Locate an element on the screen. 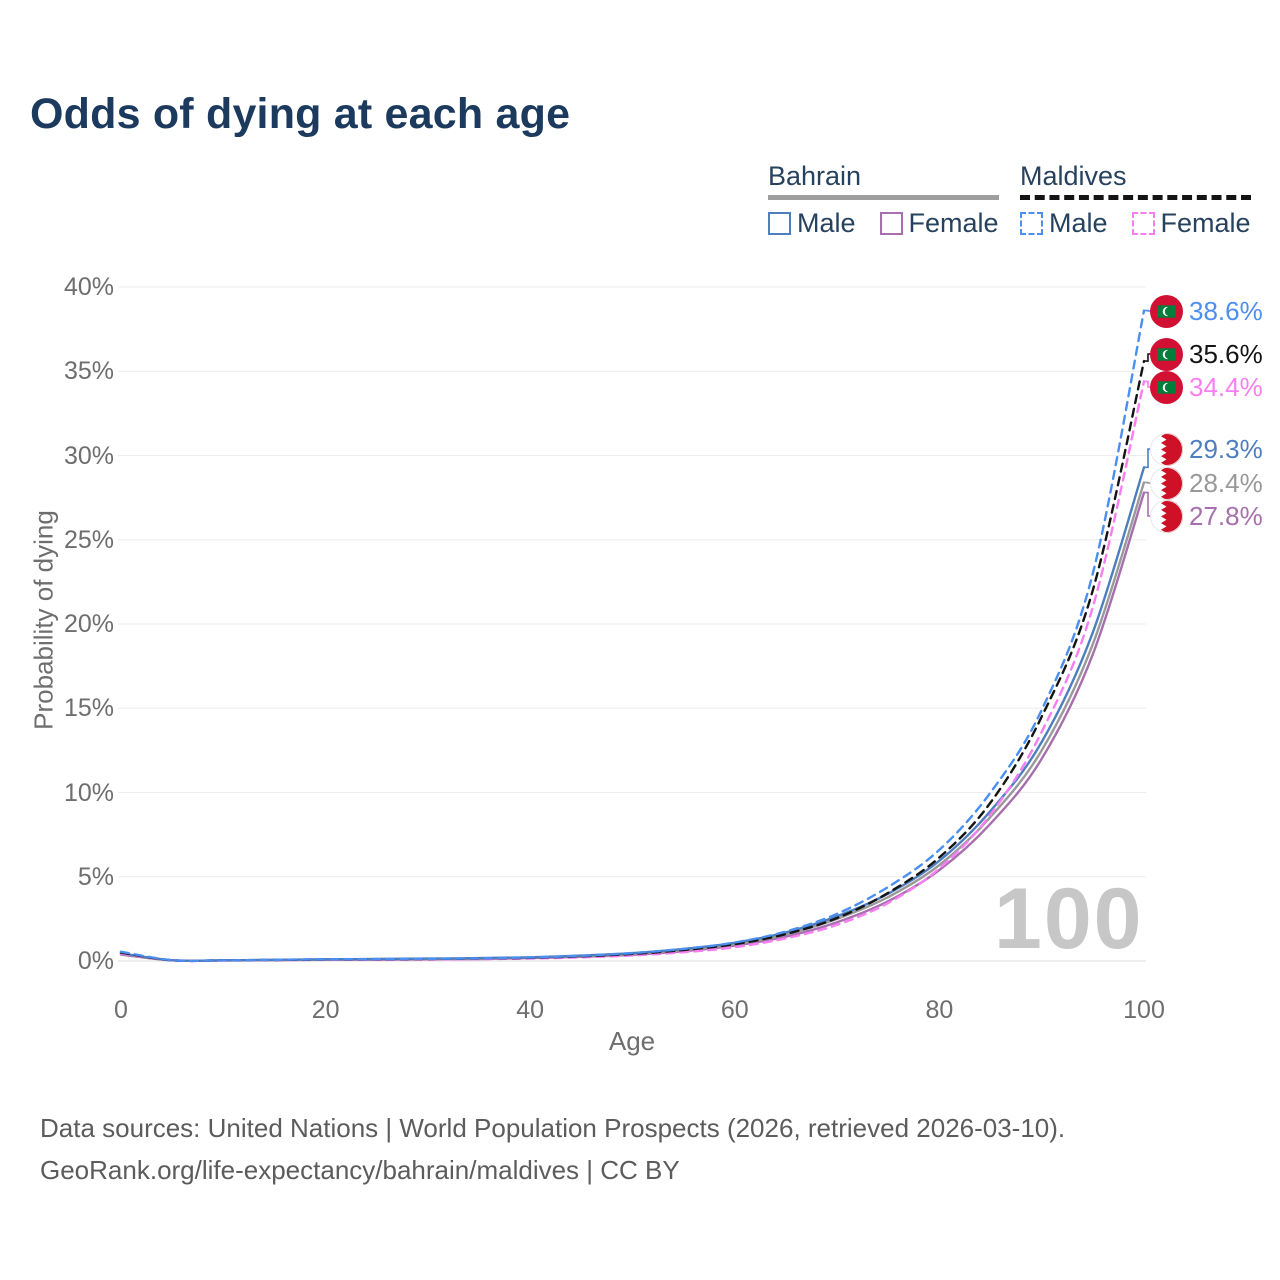 The image size is (1280, 1280). bahrain-solid-line-swatch is located at coordinates (883, 197).